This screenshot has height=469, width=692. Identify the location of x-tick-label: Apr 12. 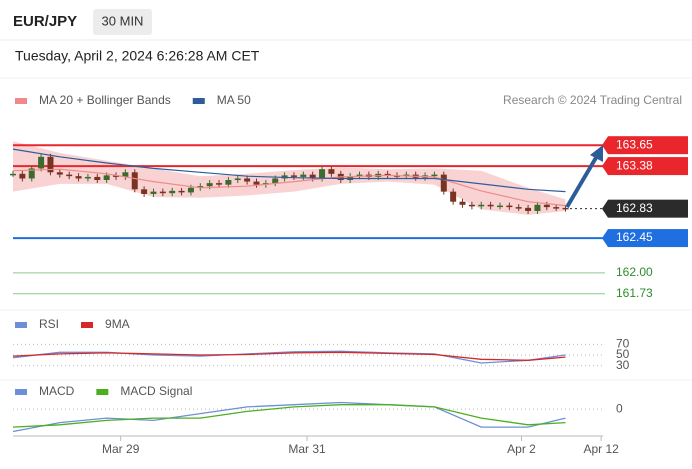
(601, 449).